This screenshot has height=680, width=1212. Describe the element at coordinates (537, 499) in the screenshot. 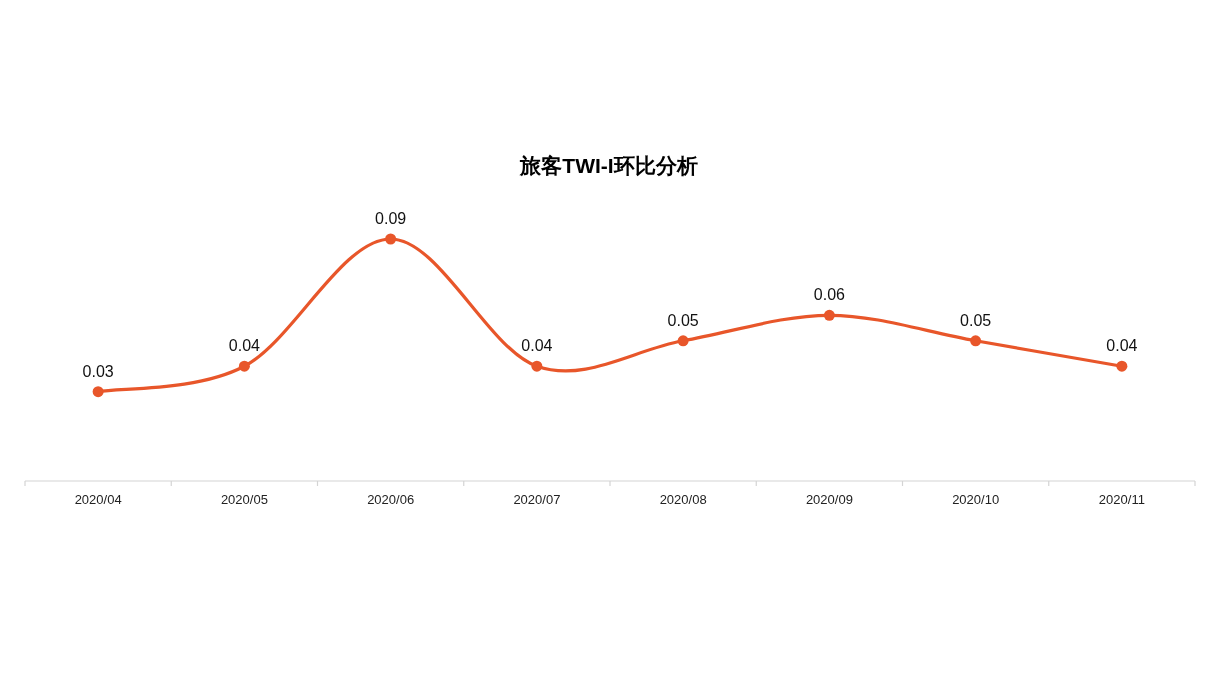

I see `x-tick-label: 2020/07` at that location.